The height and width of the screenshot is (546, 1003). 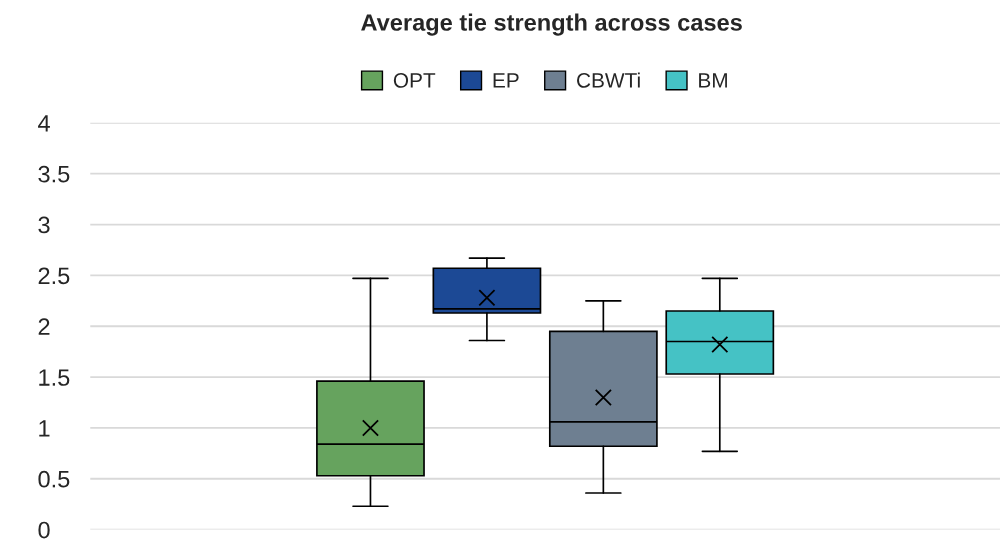 What do you see at coordinates (608, 80) in the screenshot?
I see `legend-label: CBWTi` at bounding box center [608, 80].